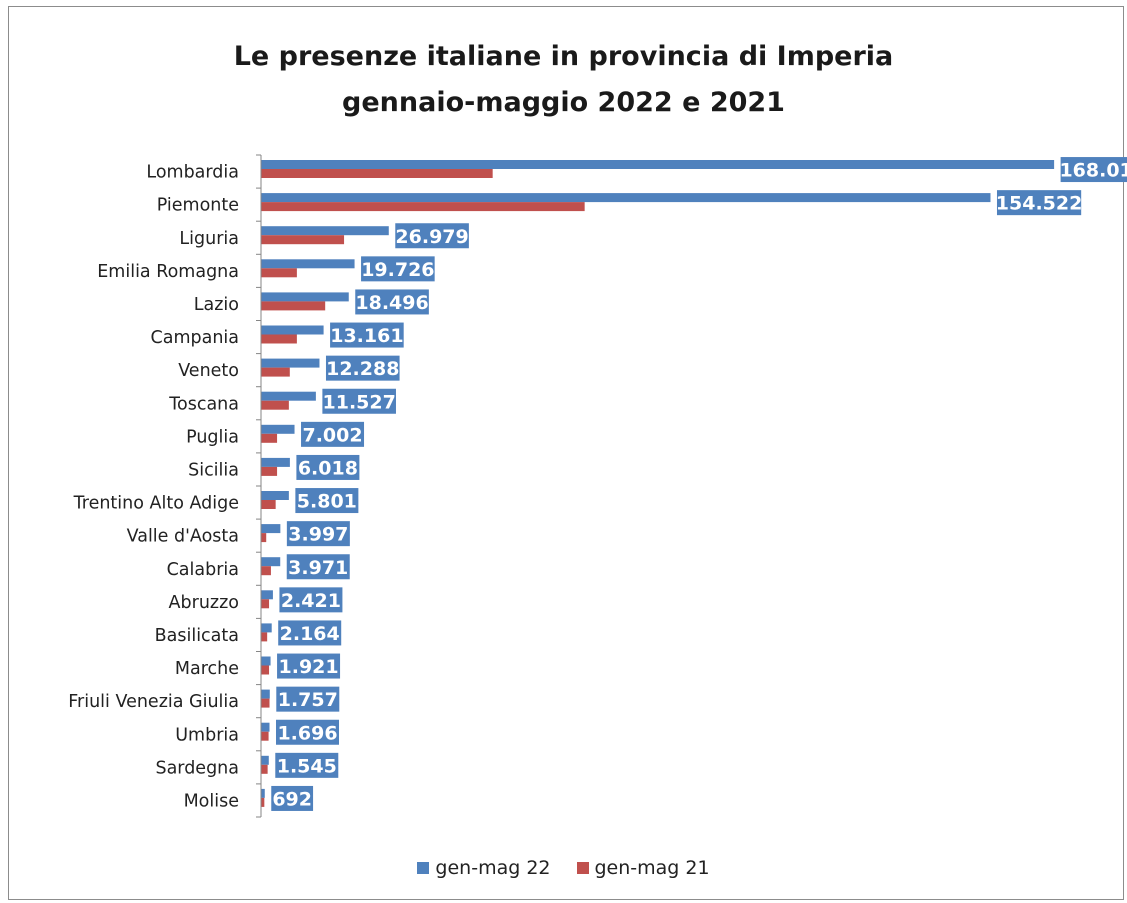 The height and width of the screenshot is (903, 1127). I want to click on category-label: Puglia, so click(212, 437).